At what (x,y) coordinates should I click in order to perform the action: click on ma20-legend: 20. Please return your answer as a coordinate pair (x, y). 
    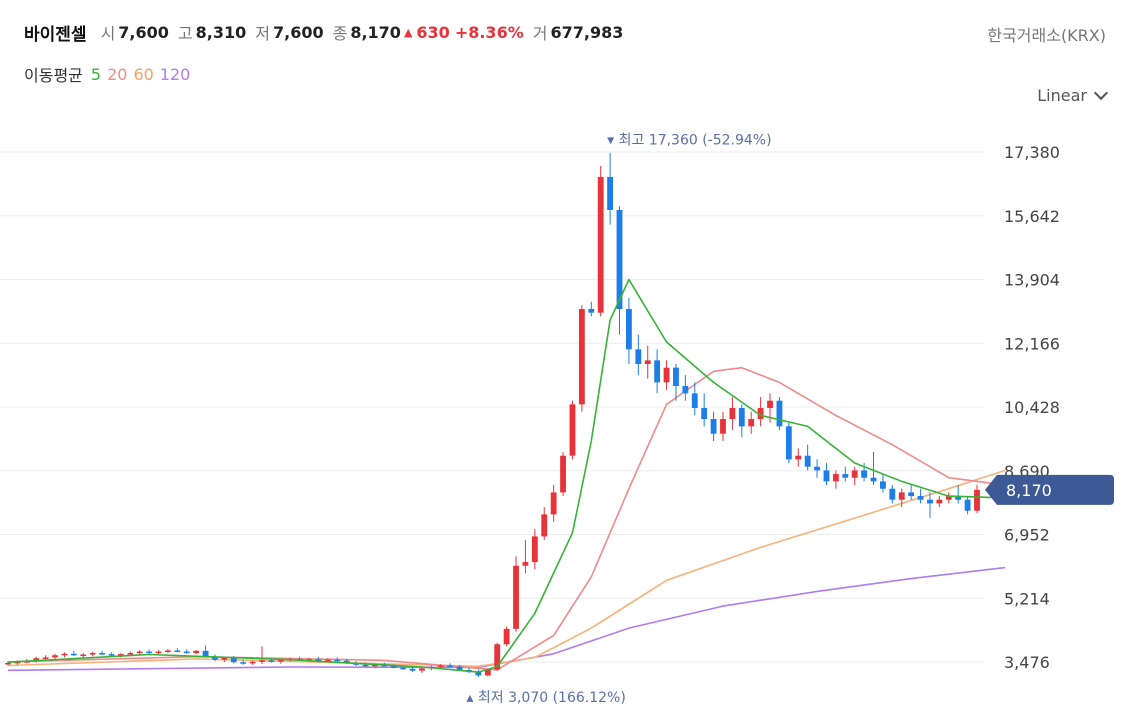
    Looking at the image, I should click on (117, 74).